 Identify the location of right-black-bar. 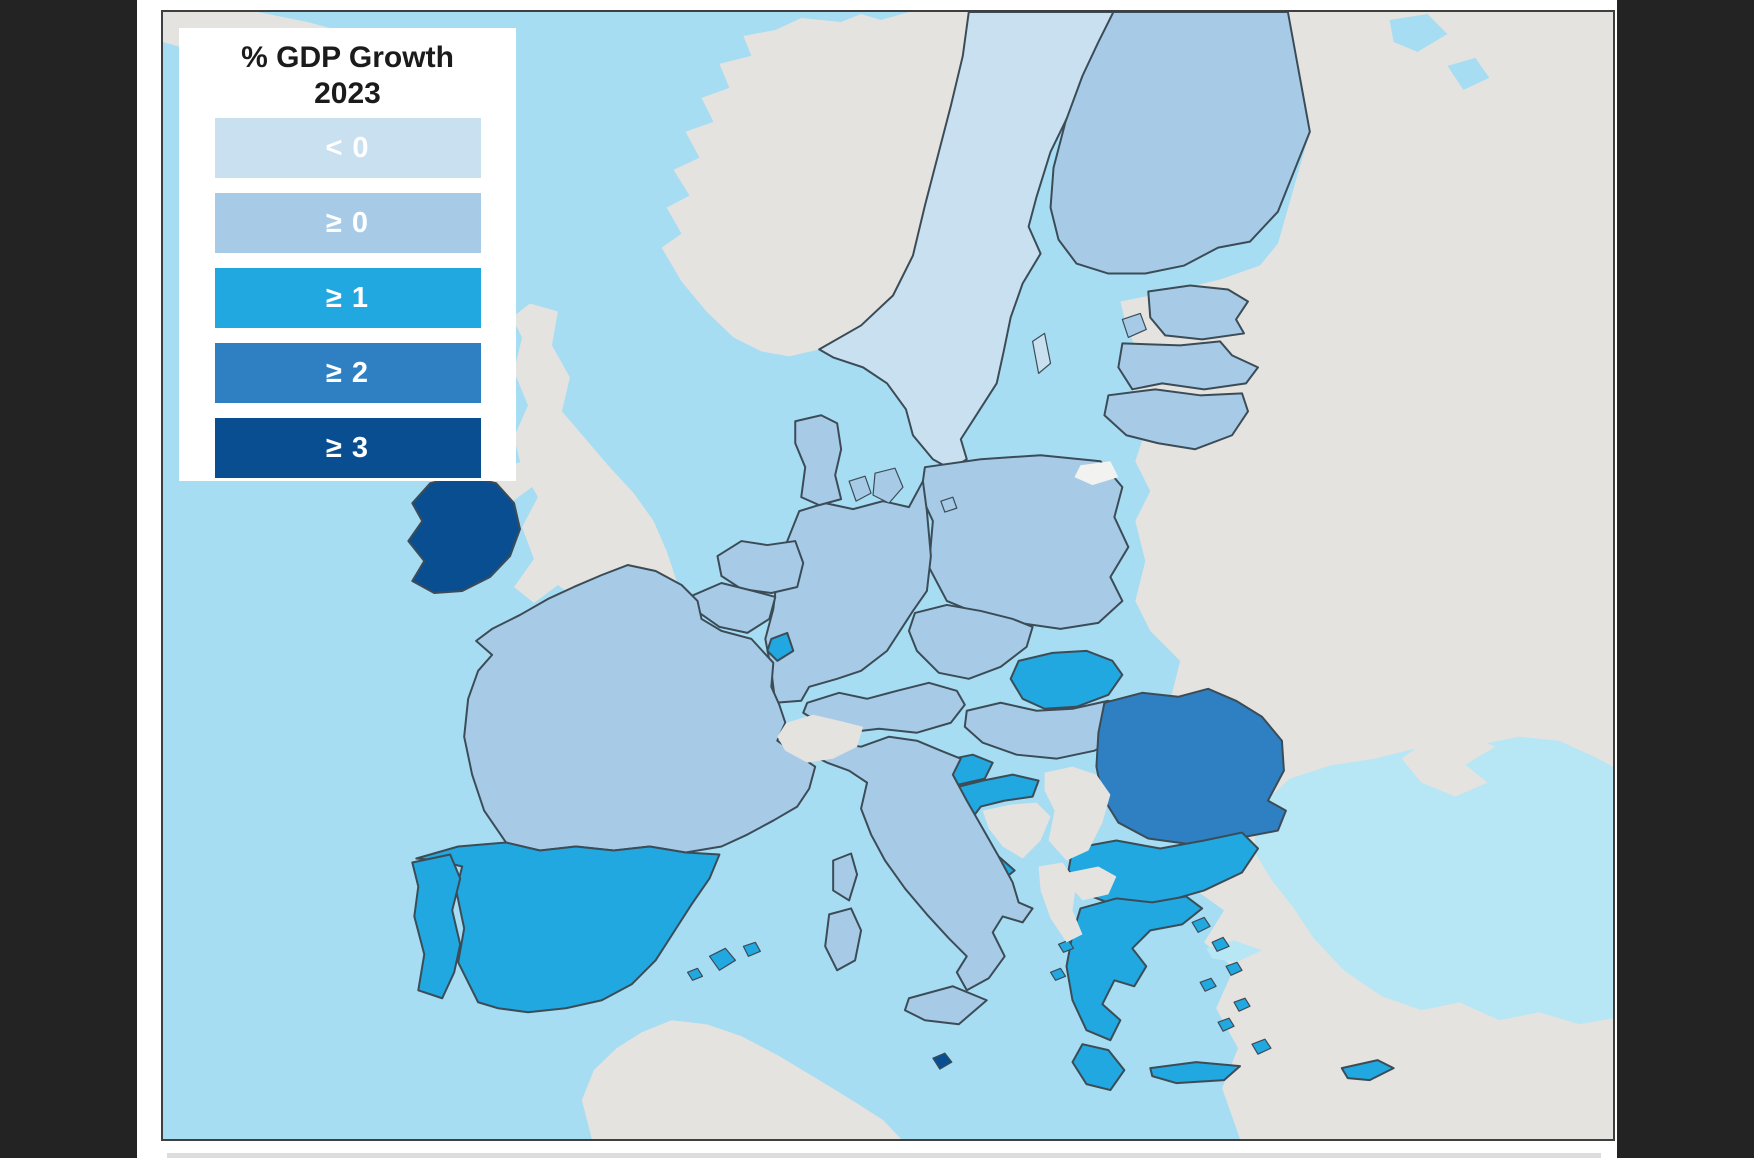
(1685, 579).